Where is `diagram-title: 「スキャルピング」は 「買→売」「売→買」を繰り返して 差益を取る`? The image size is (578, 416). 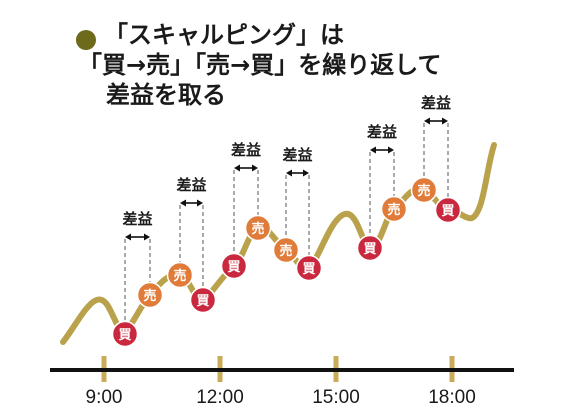
diagram-title: 「スキャルピング」は 「買→売」「売→買」を繰り返して 差益を取る is located at coordinates (260, 65).